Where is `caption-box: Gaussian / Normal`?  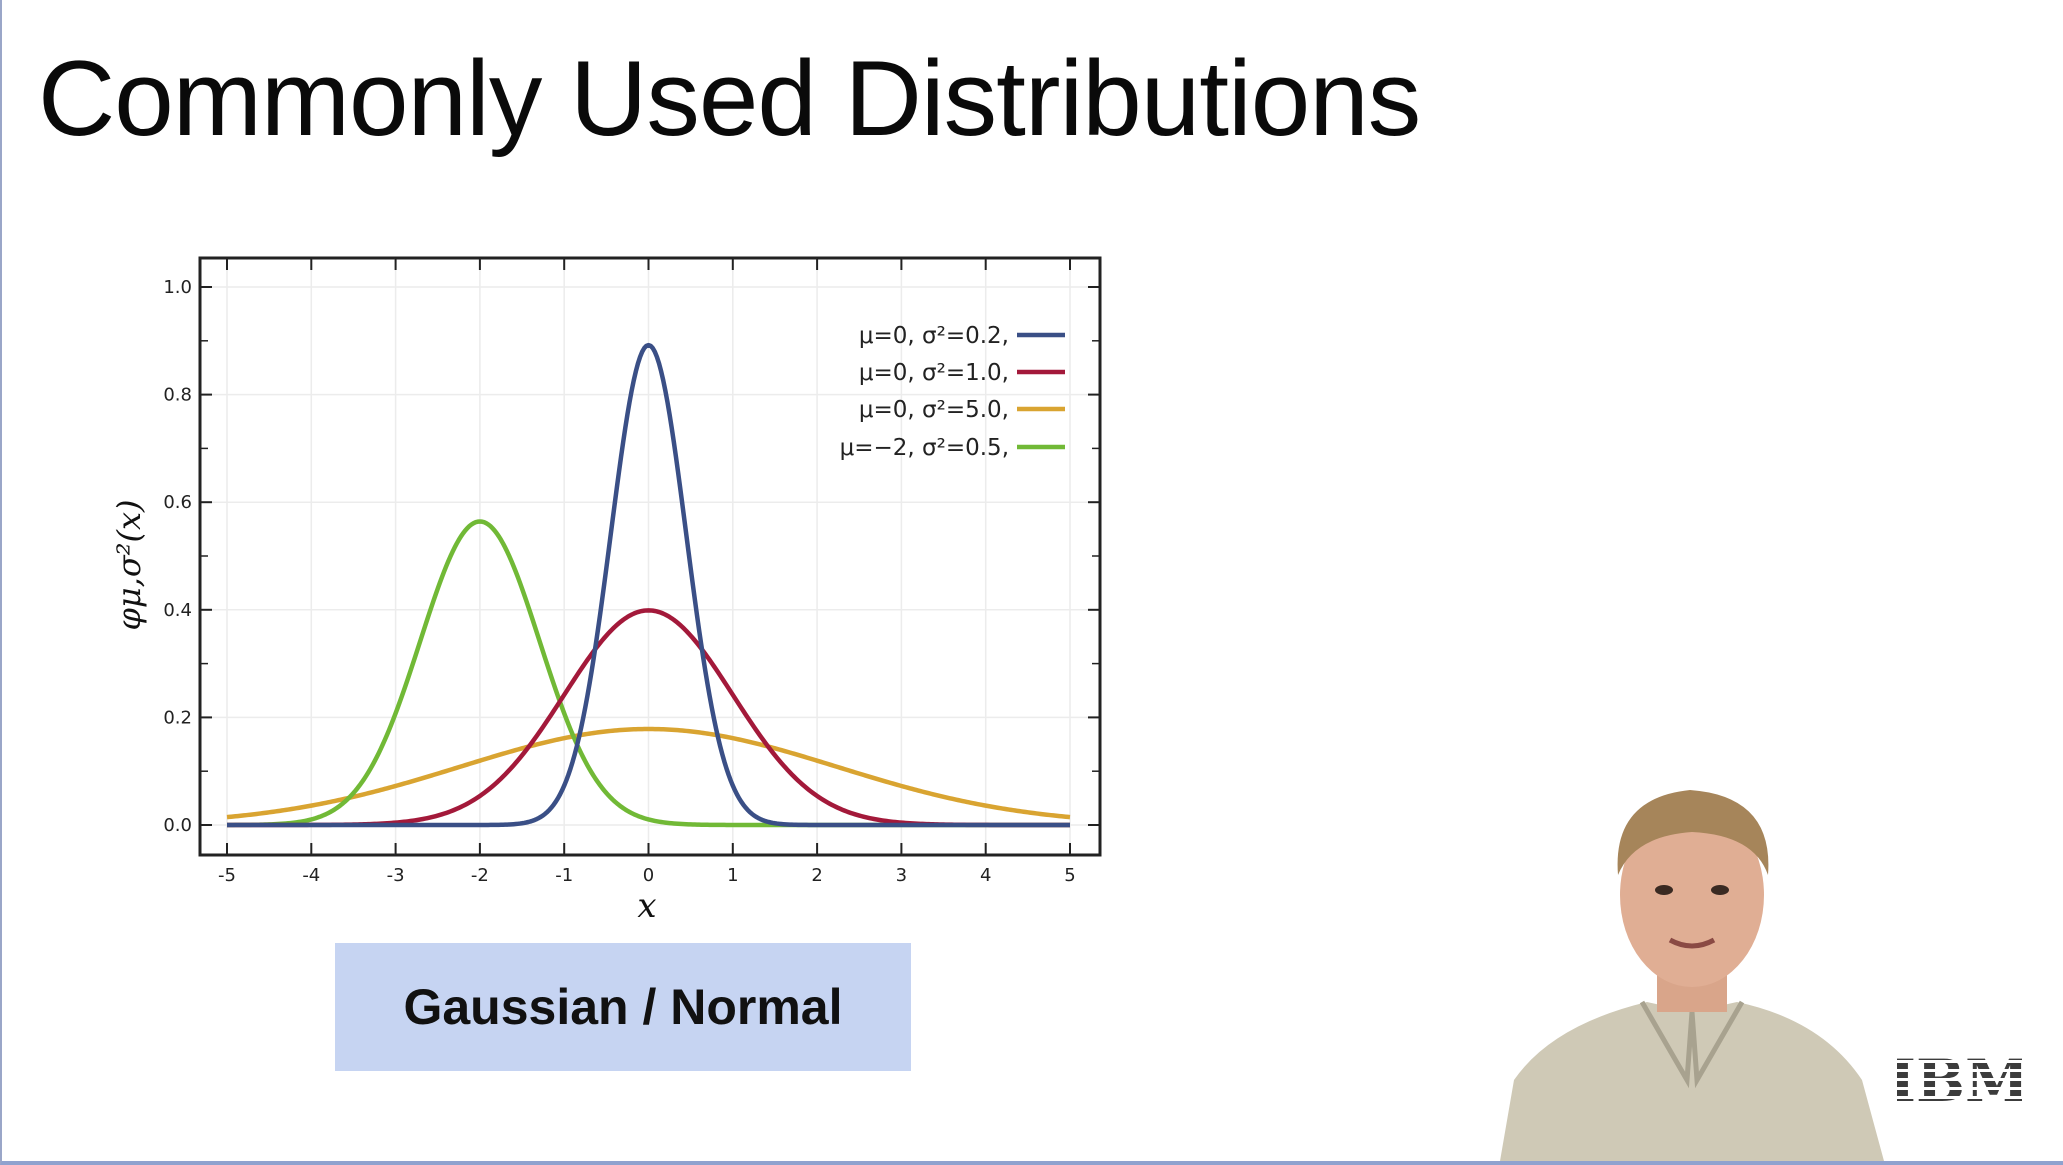 caption-box: Gaussian / Normal is located at coordinates (623, 1007).